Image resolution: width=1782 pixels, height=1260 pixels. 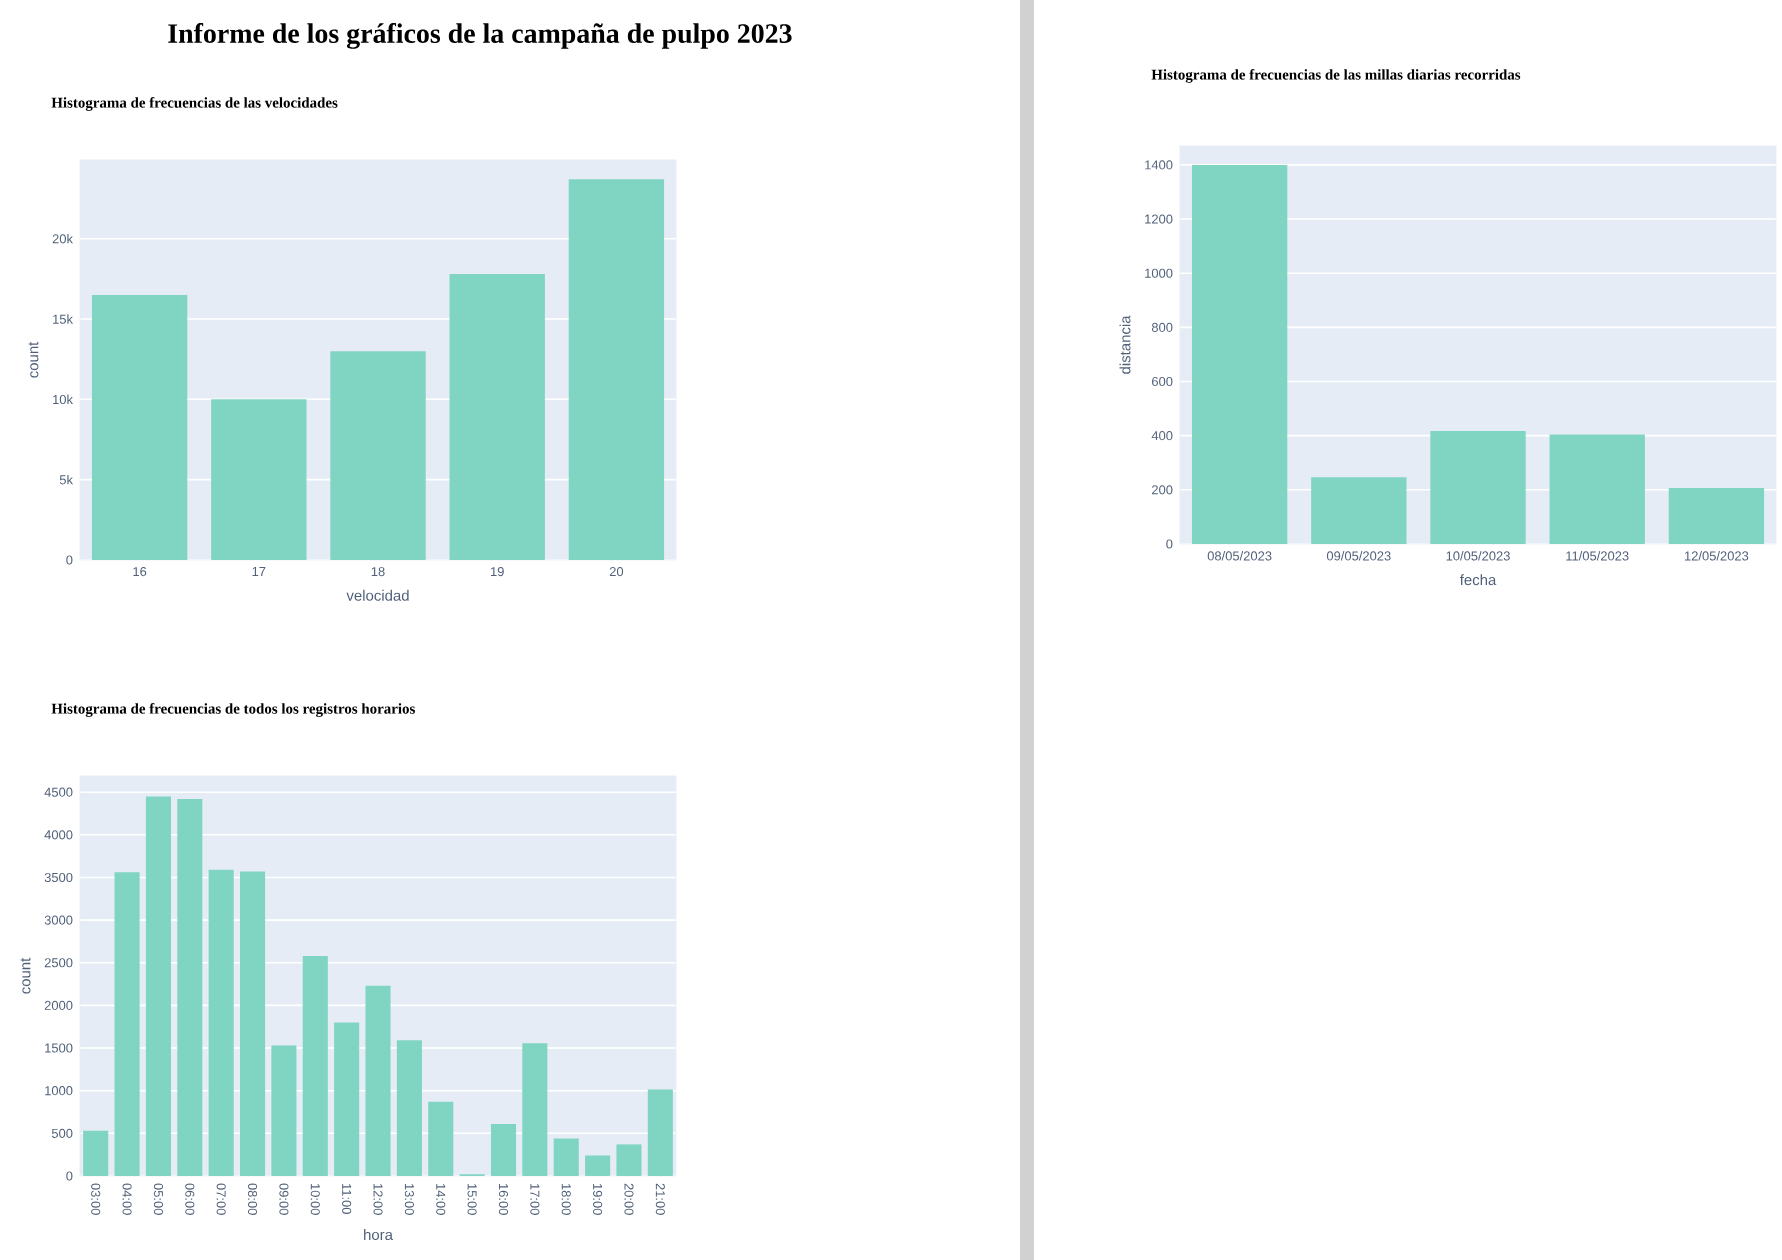 What do you see at coordinates (480, 36) in the screenshot?
I see `chart-title: Informe de los gráficos de la campaña de pulpo 2023` at bounding box center [480, 36].